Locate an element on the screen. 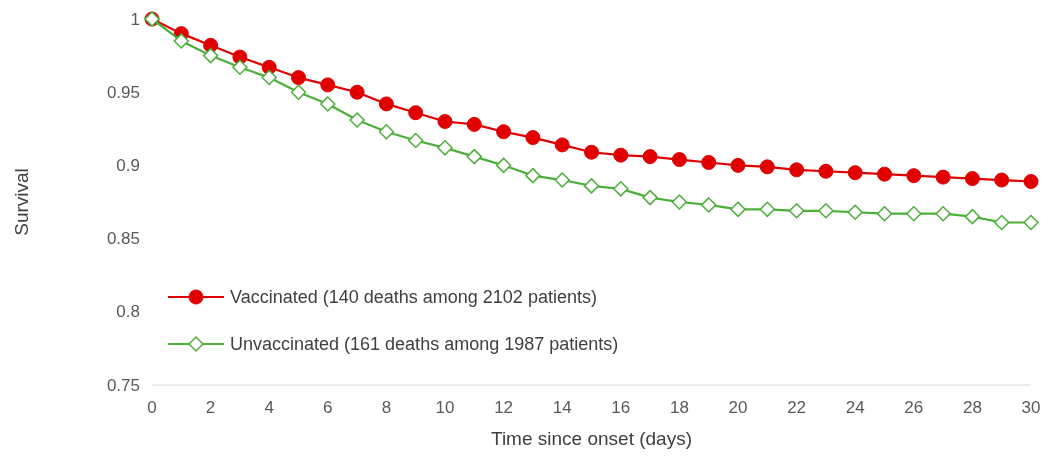  x-tick-label: 10 is located at coordinates (445, 407).